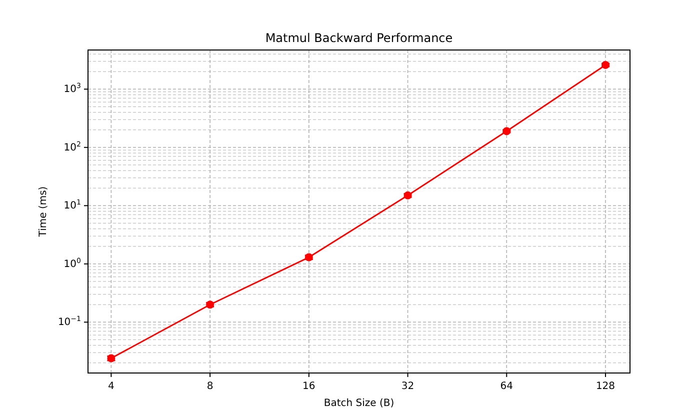 Image resolution: width=700 pixels, height=420 pixels. What do you see at coordinates (69, 321) in the screenshot?
I see `y-tick-label: 10$^{−1}$` at bounding box center [69, 321].